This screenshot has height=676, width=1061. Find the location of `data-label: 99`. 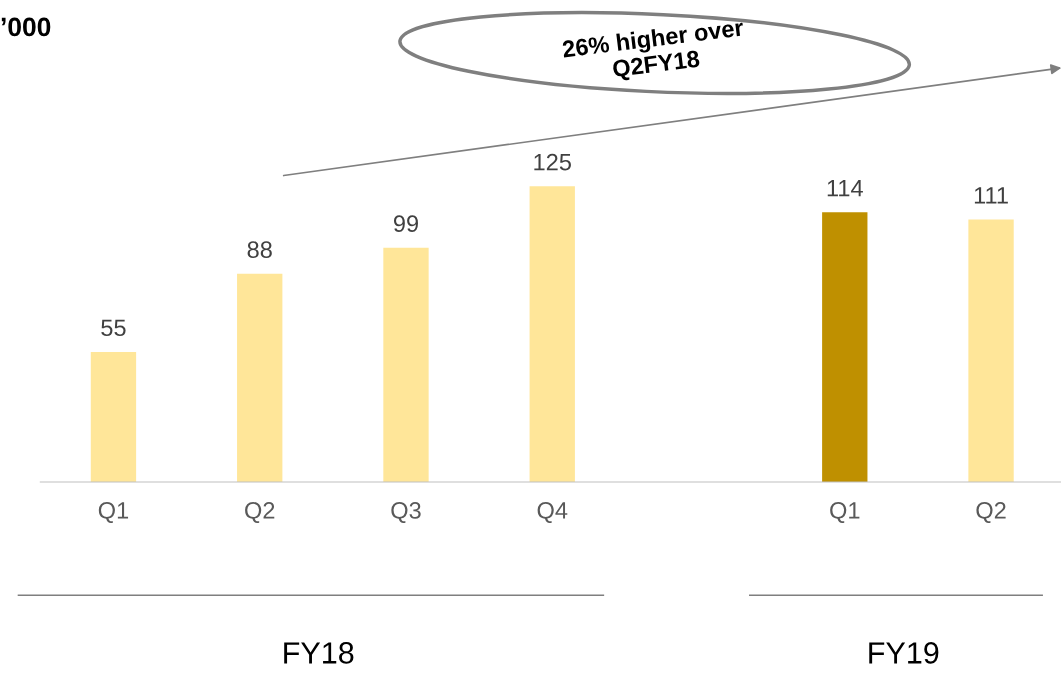

data-label: 99 is located at coordinates (405, 224).